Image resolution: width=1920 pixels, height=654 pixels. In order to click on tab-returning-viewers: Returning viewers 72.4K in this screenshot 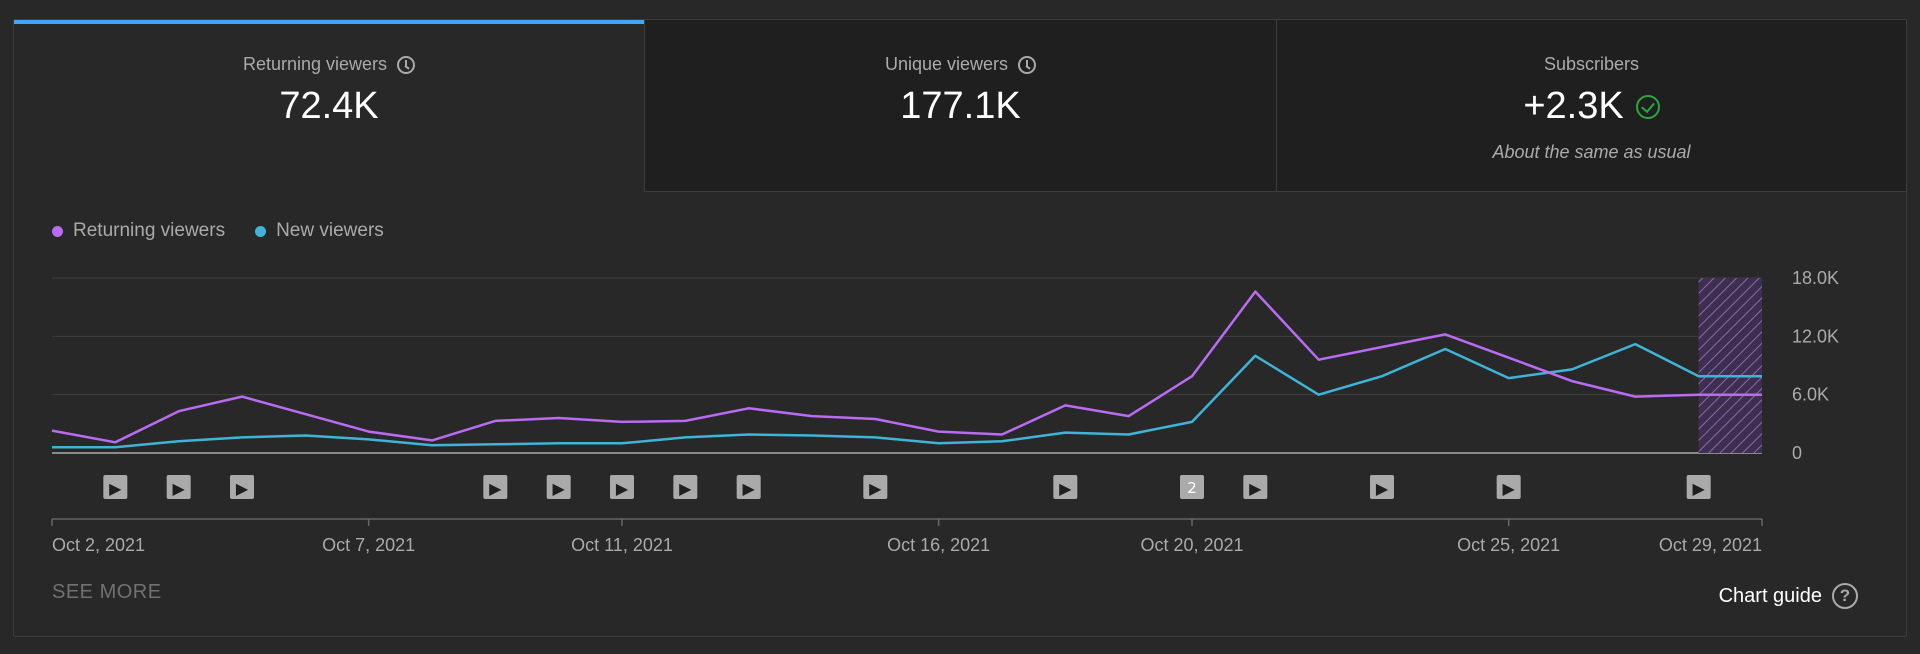, I will do `click(329, 106)`.